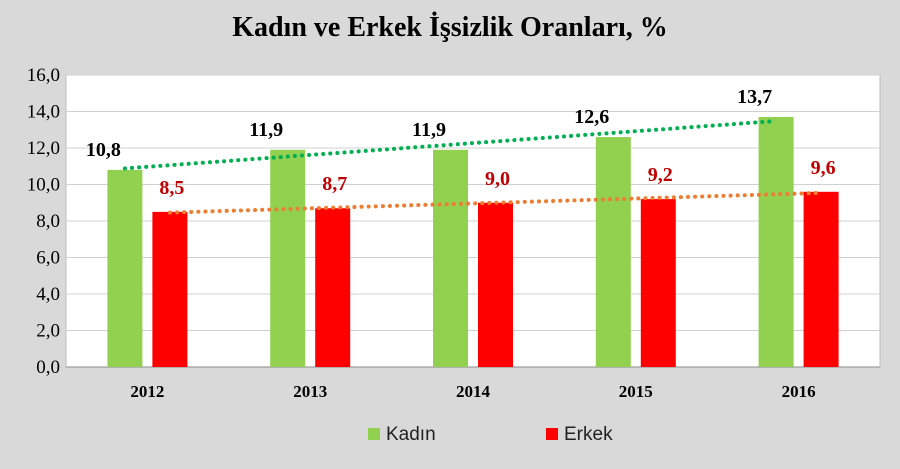  I want to click on x-tick-label: 2016, so click(799, 391).